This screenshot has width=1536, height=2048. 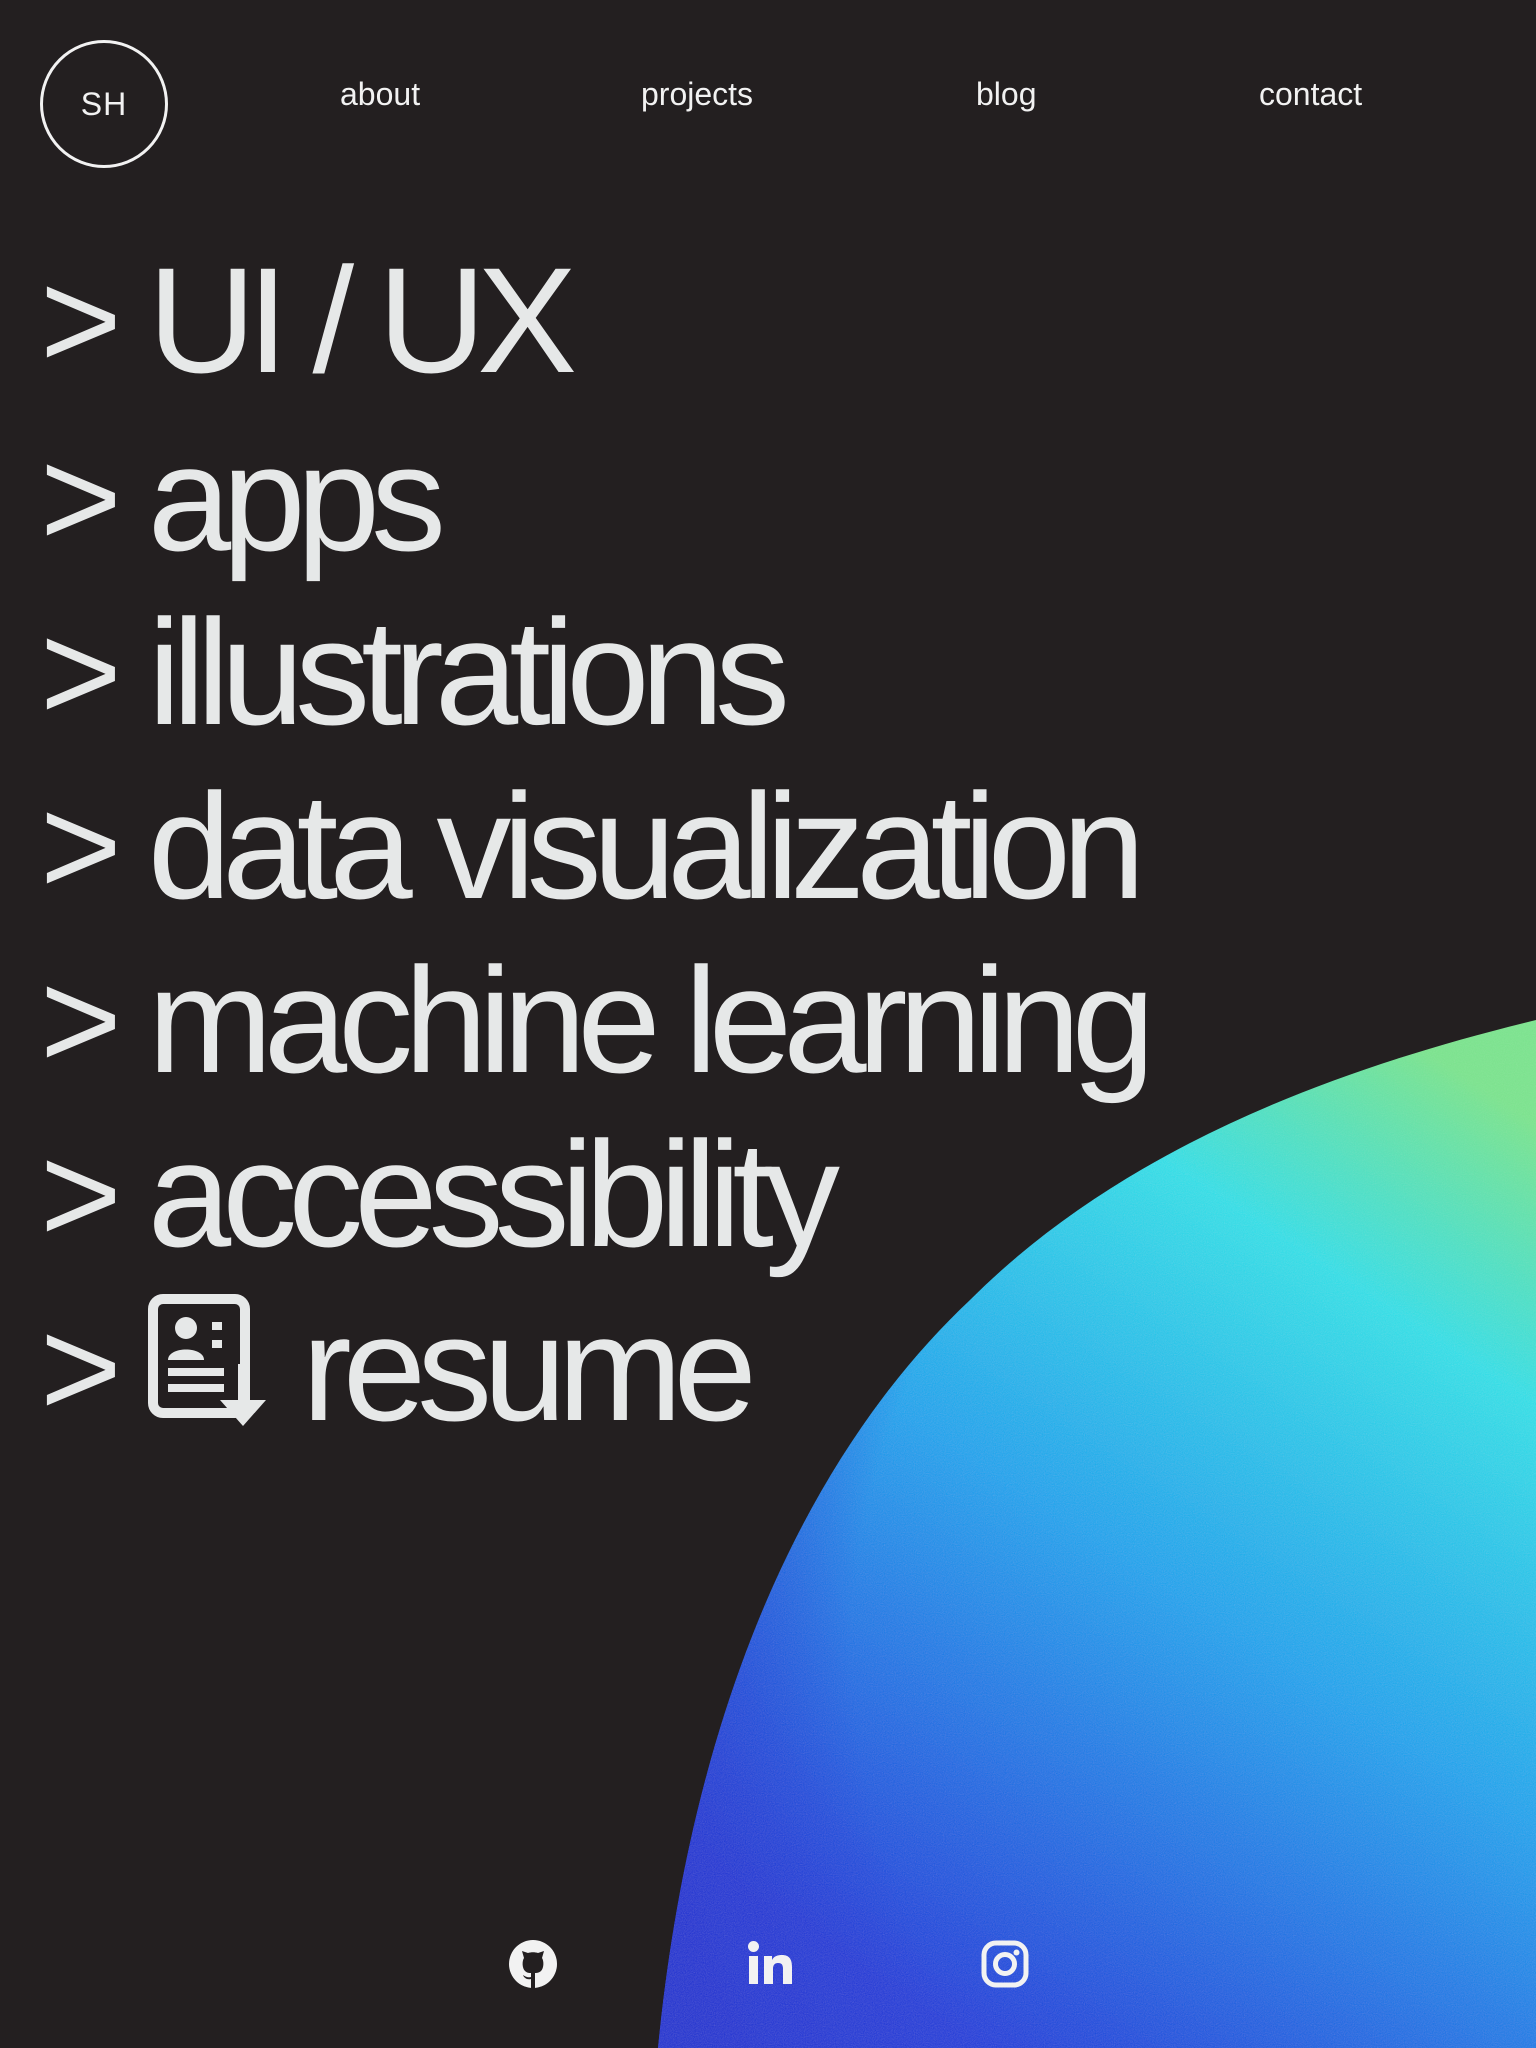 I want to click on logo-text: SH, so click(x=104, y=103).